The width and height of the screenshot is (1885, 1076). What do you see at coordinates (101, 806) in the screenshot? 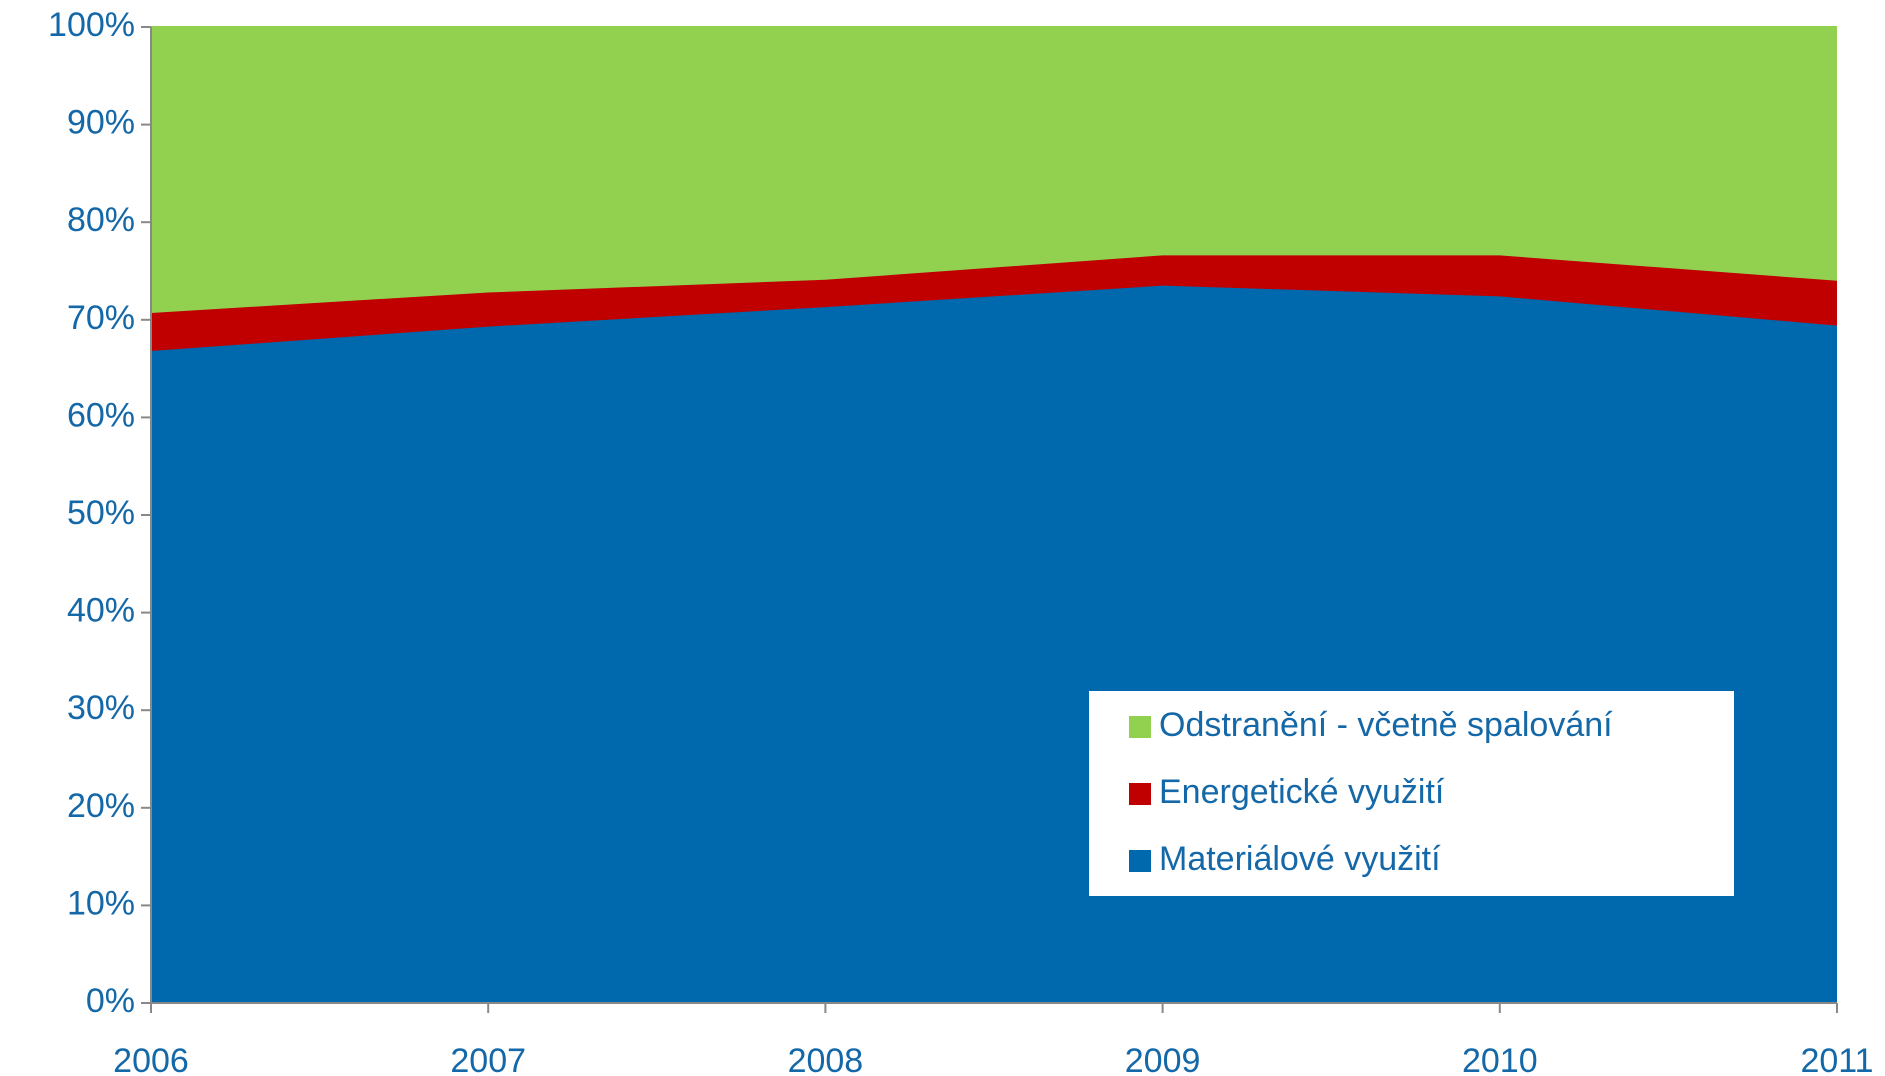
I see `y-tick-label: 20%` at bounding box center [101, 806].